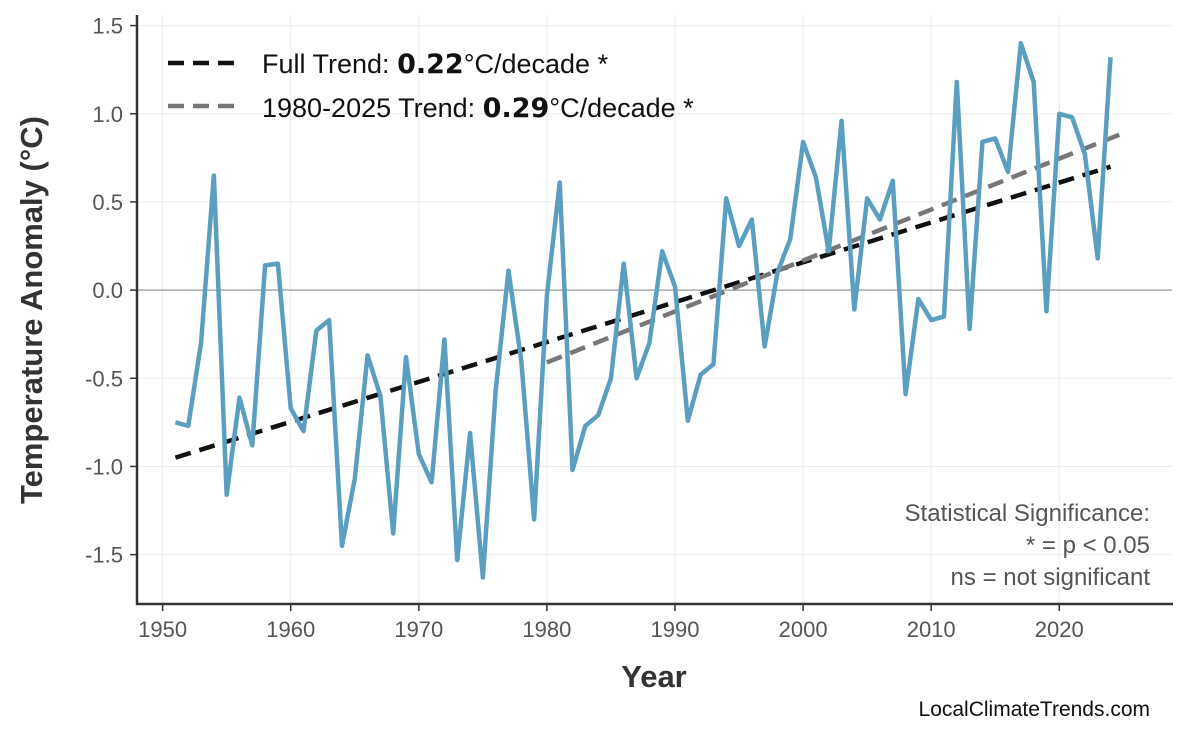  I want to click on x-axis-label: Year, so click(654, 676).